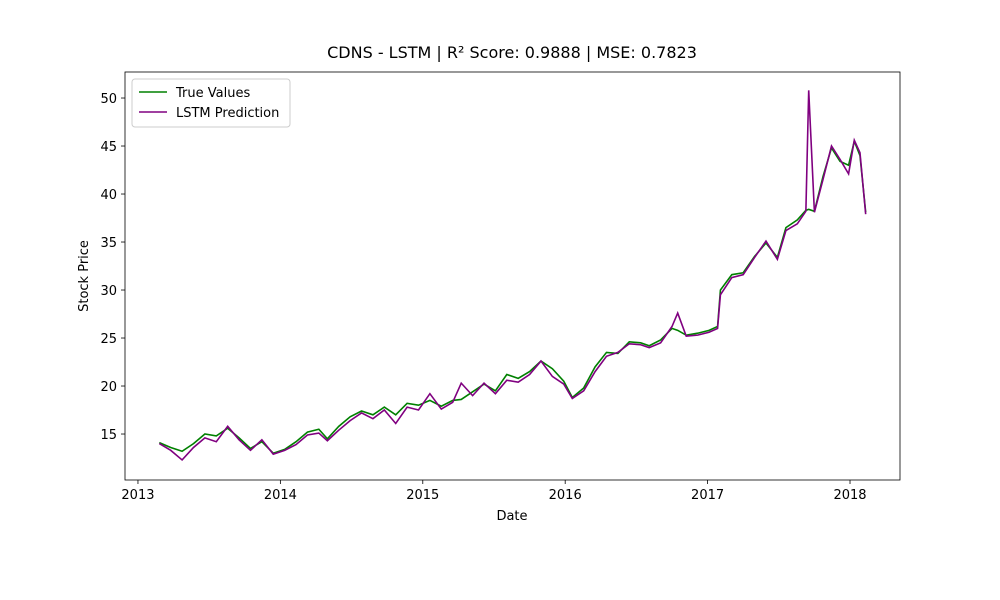  What do you see at coordinates (511, 516) in the screenshot?
I see `x-axis-label: Date` at bounding box center [511, 516].